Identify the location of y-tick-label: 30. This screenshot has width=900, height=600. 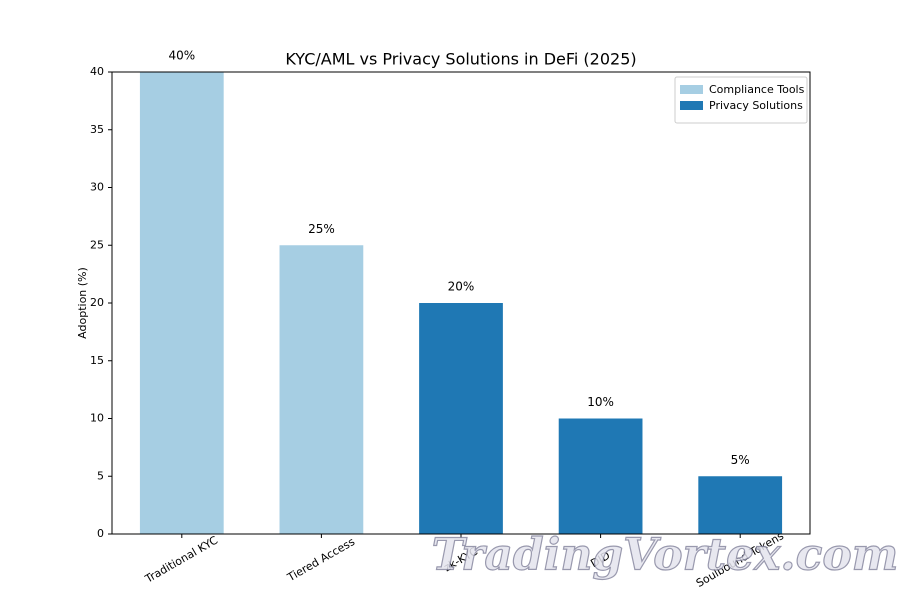
(97, 187).